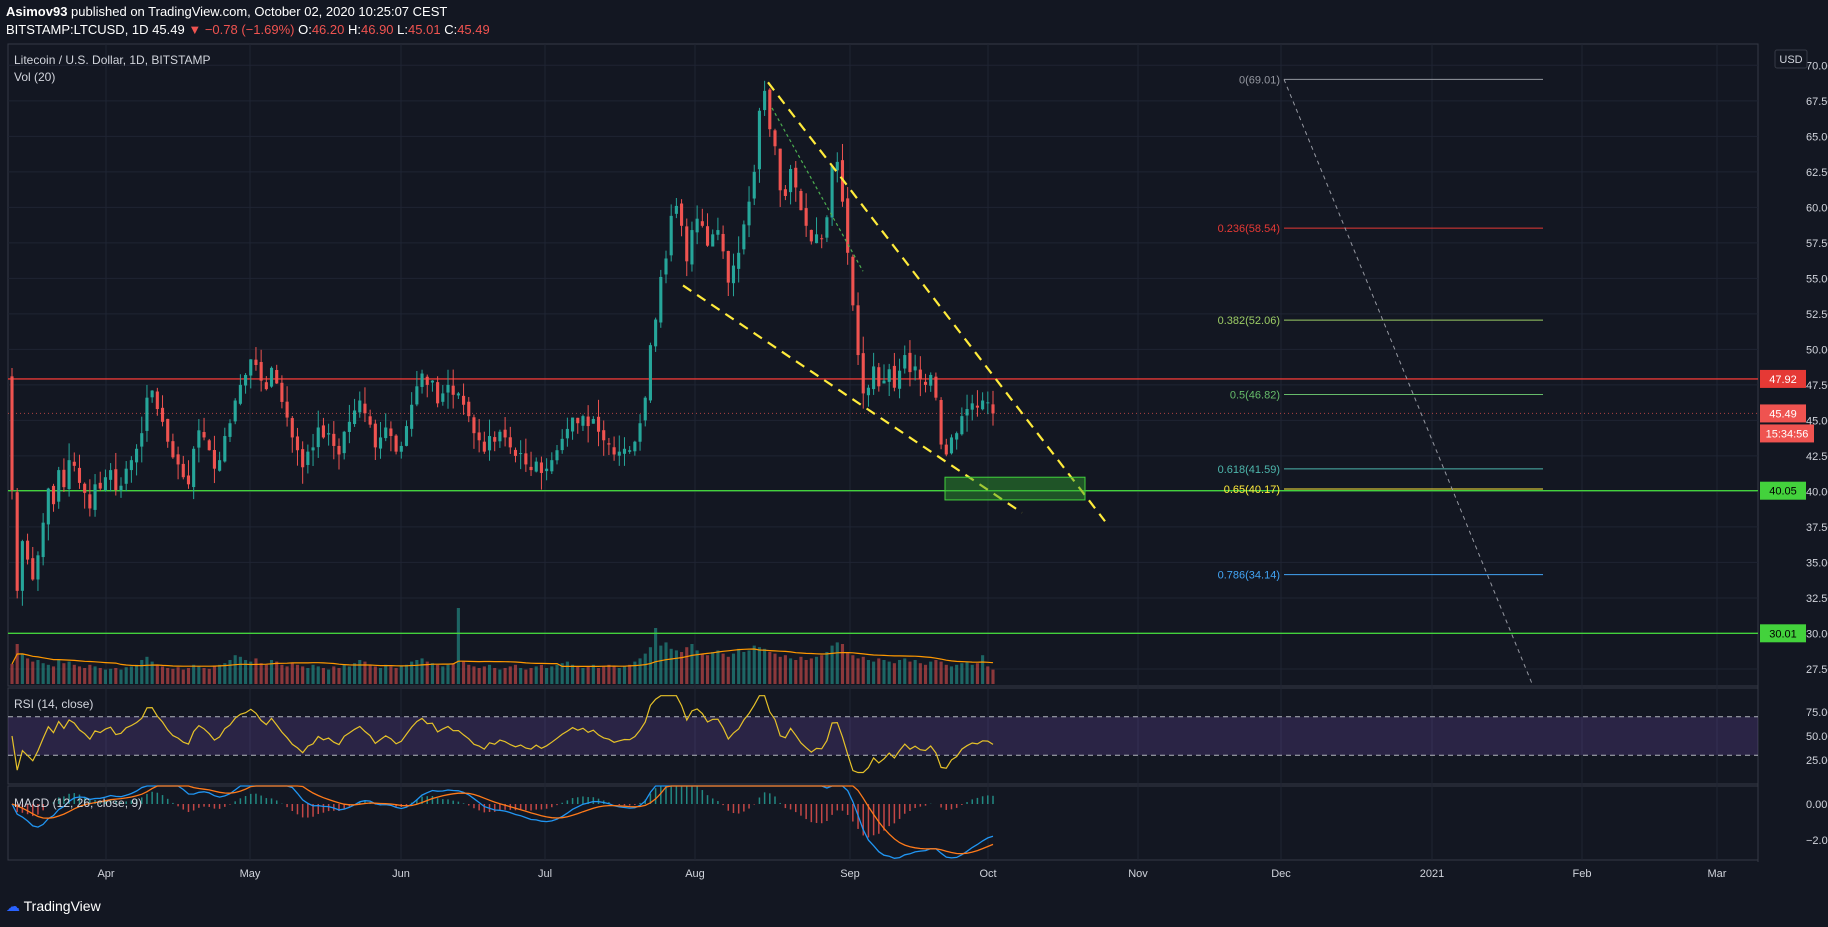 The image size is (1828, 927). Describe the element at coordinates (37, 11) in the screenshot. I see `author-name: Asimov93` at that location.